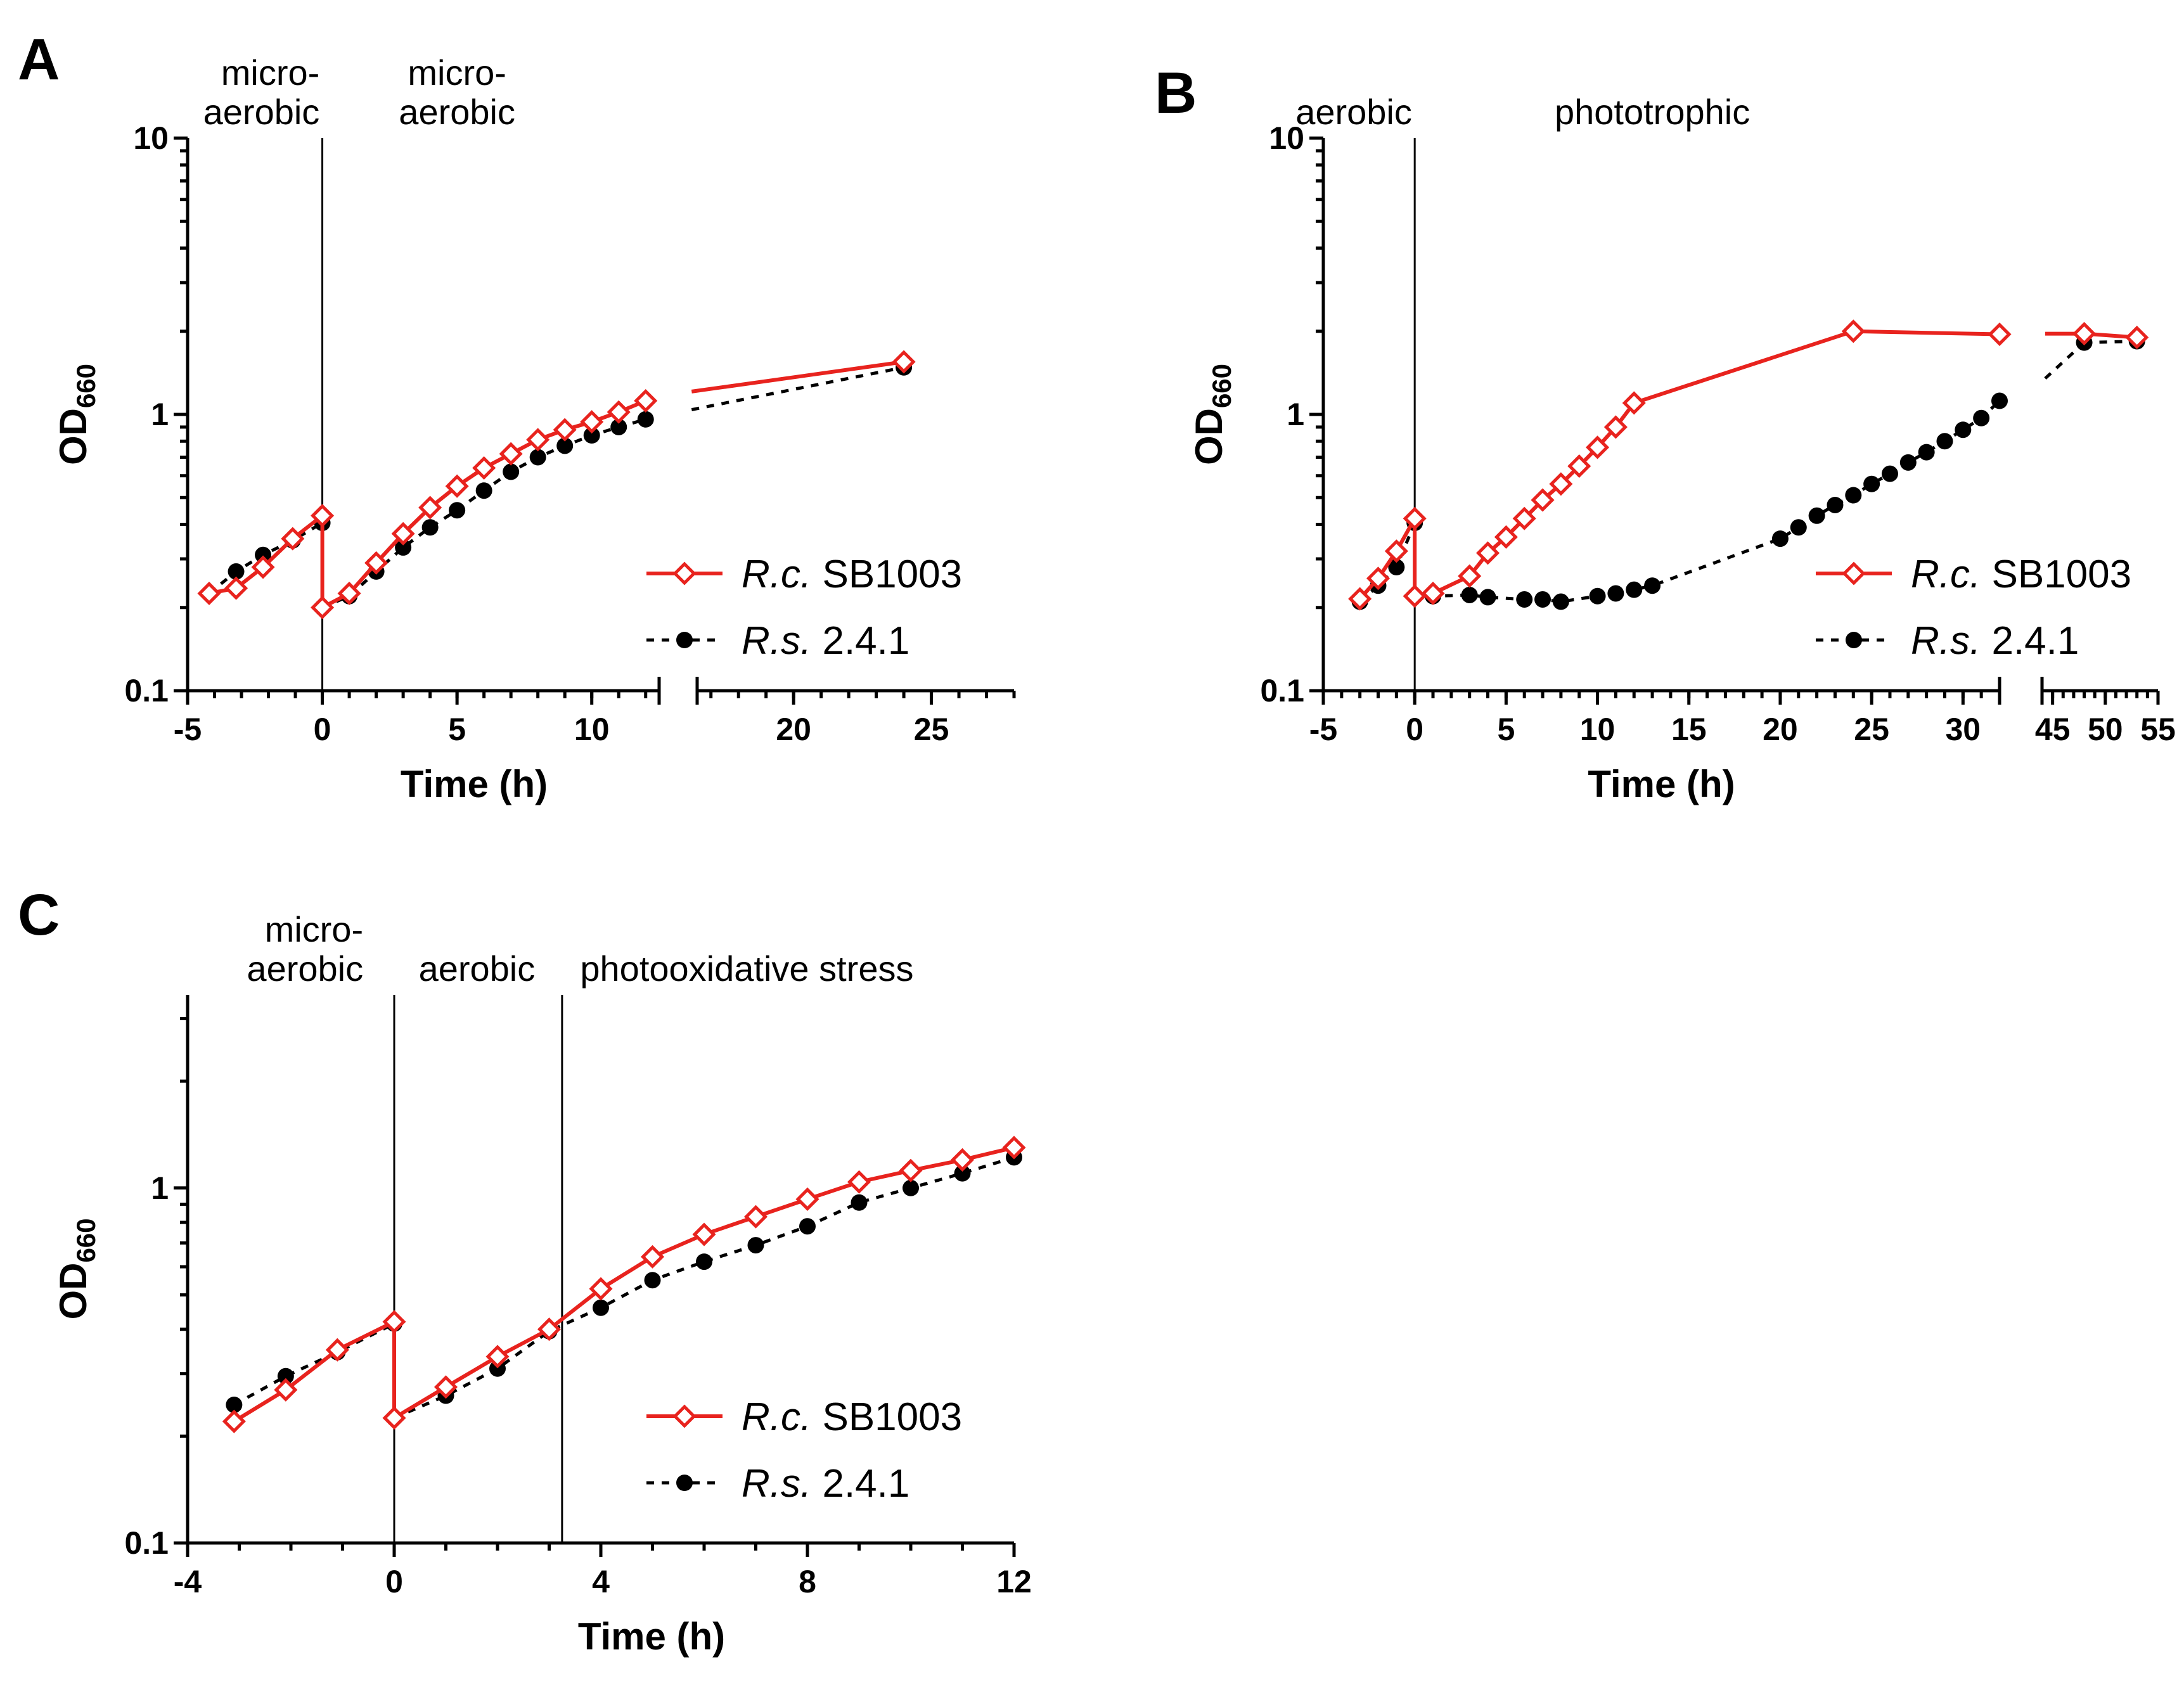 This screenshot has width=2184, height=1690. Describe the element at coordinates (1176, 93) in the screenshot. I see `panel-letter: B` at that location.